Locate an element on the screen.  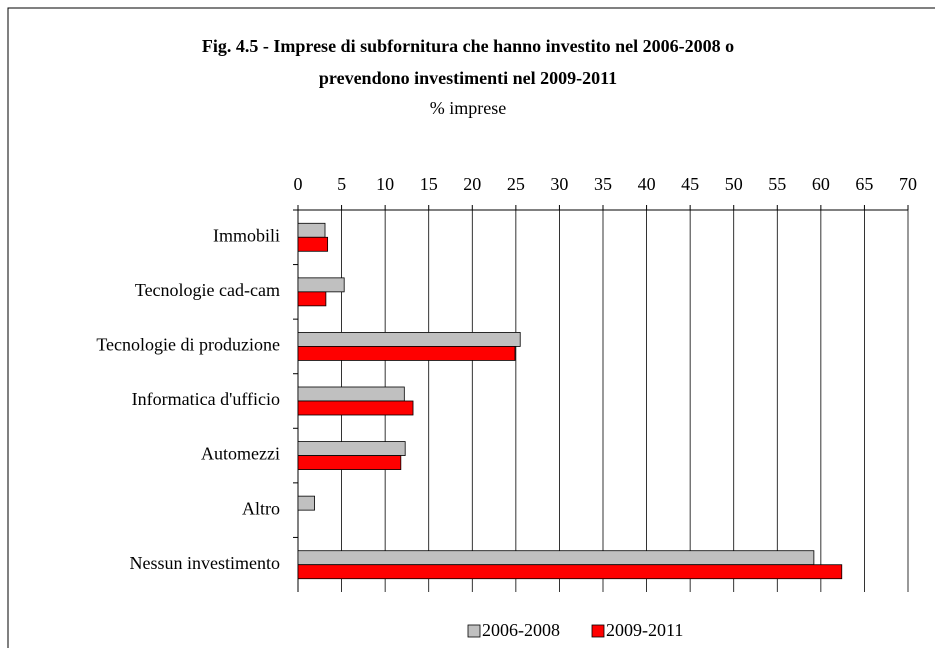
x-tick-label: 20 is located at coordinates (472, 184).